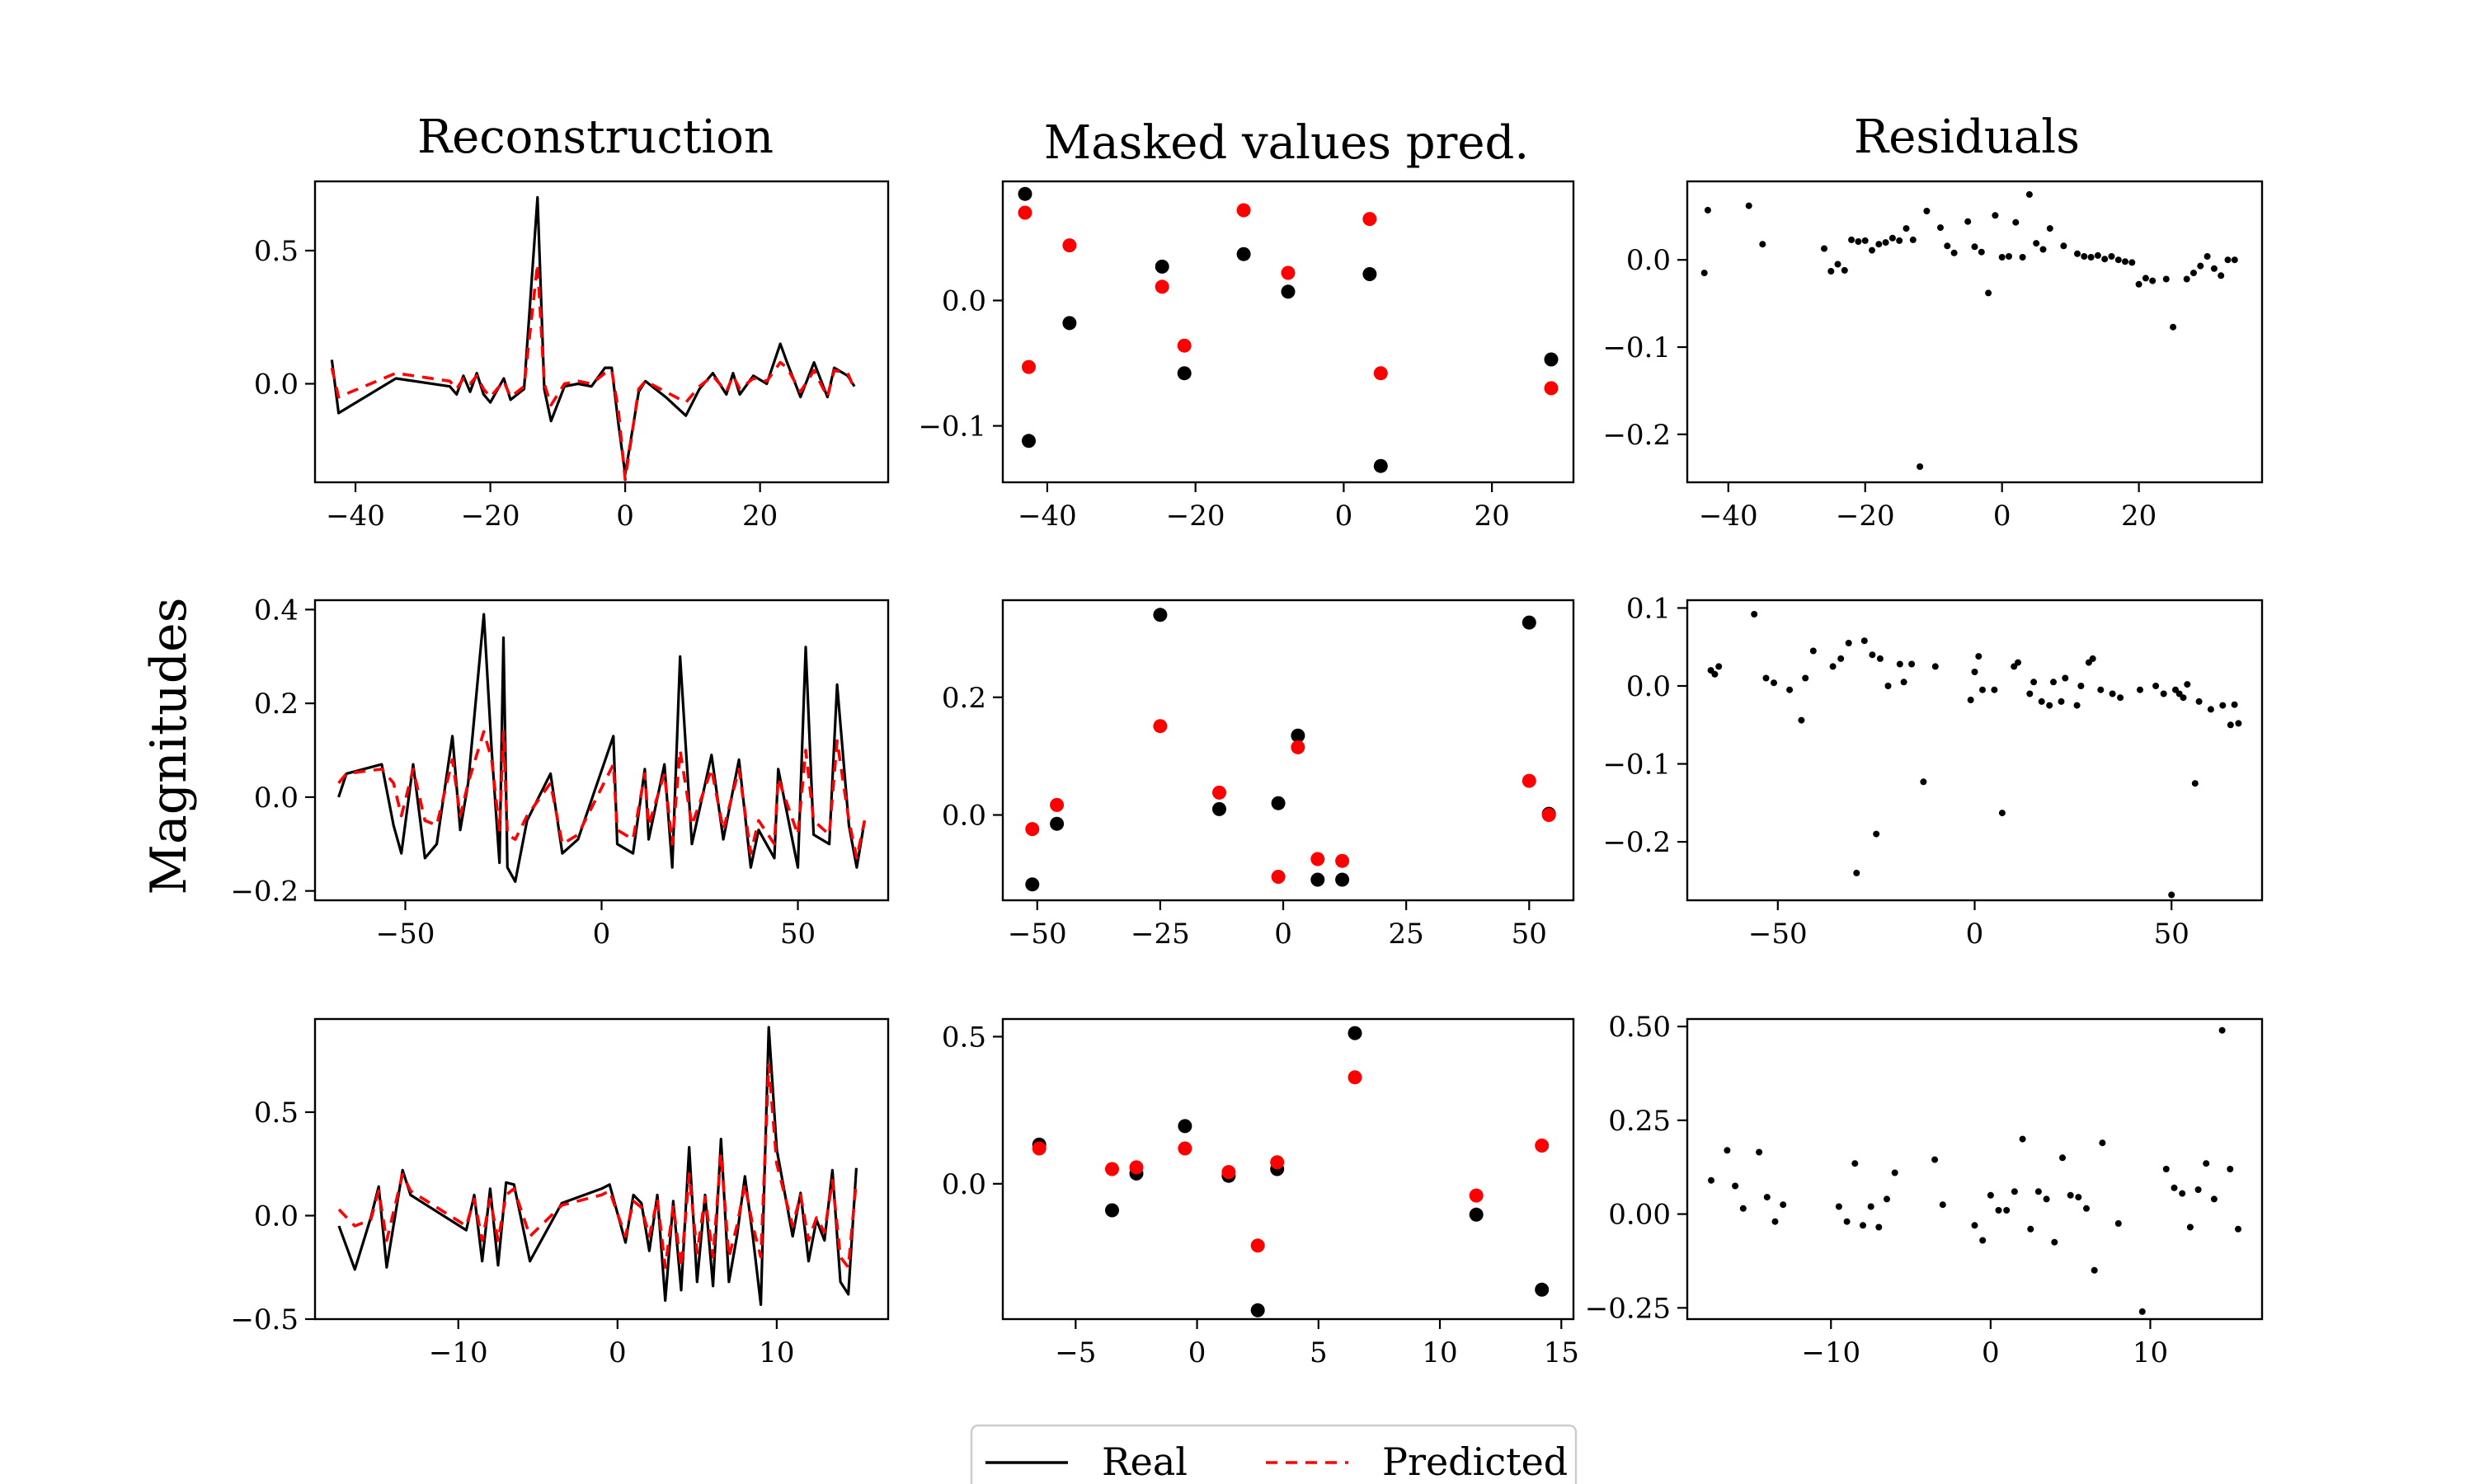 The image size is (2474, 1484). I want to click on x-tick-label: −10, so click(1830, 1352).